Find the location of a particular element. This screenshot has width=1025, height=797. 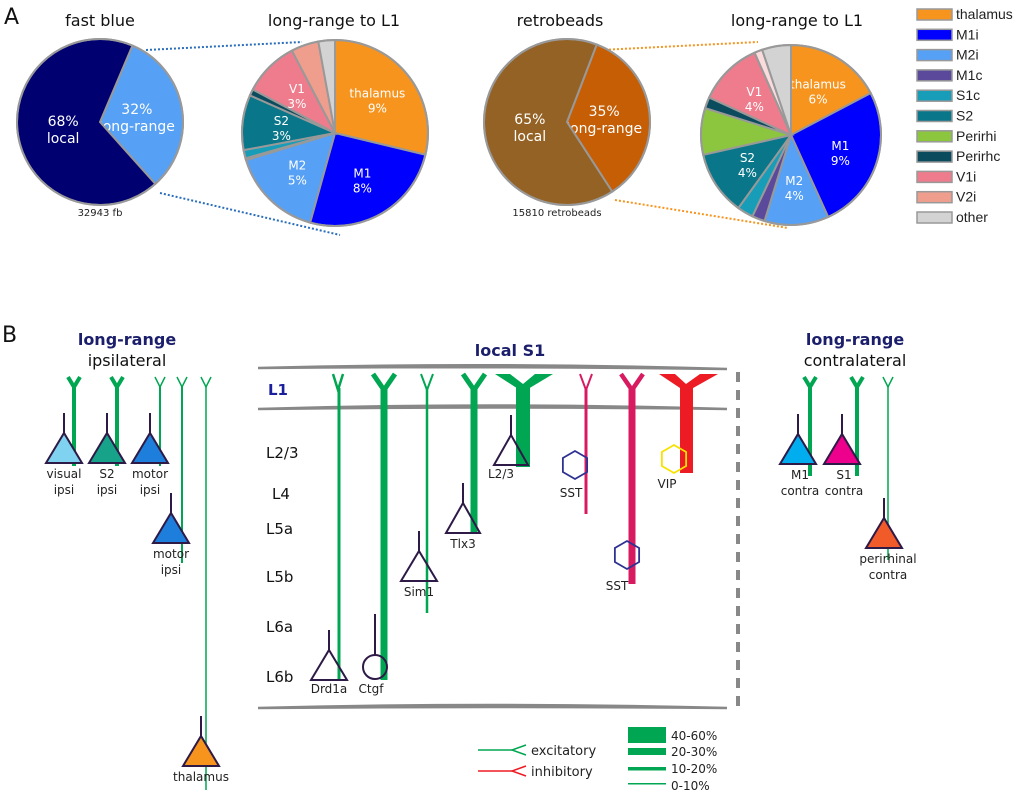

contra-cells: M1 contra S1 contra perirhinal contra is located at coordinates (847, 498).